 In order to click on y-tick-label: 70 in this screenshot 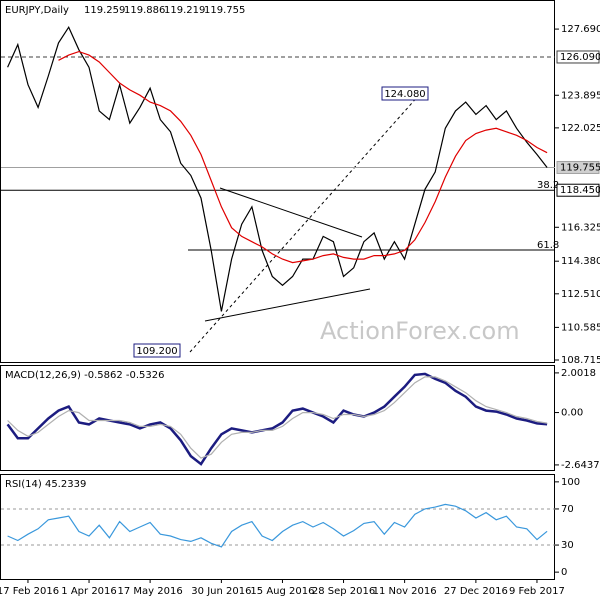, I will do `click(567, 509)`.